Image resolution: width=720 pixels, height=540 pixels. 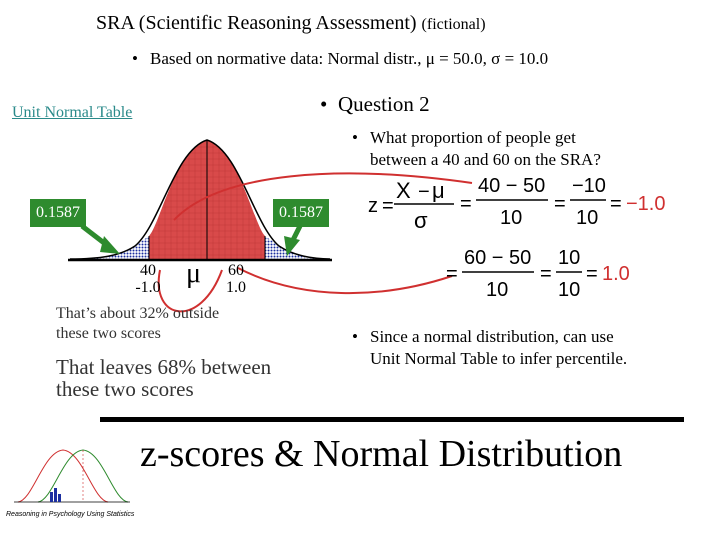 I want to click on right-score-label: 60 1.0, so click(x=236, y=279).